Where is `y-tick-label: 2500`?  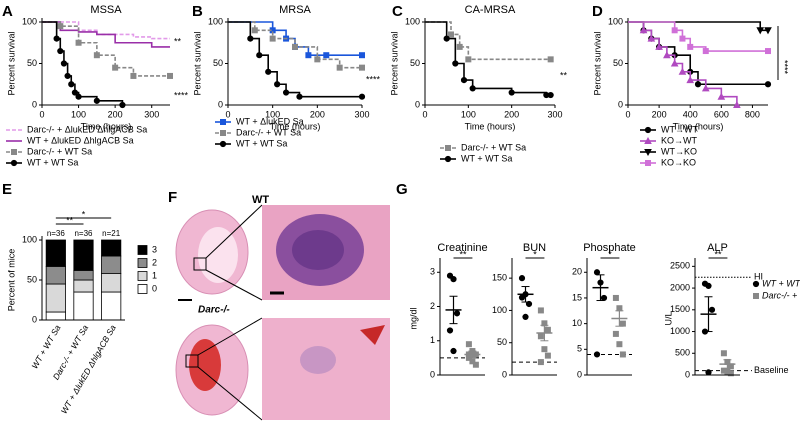
y-tick-label: 2500 is located at coordinates (680, 266).